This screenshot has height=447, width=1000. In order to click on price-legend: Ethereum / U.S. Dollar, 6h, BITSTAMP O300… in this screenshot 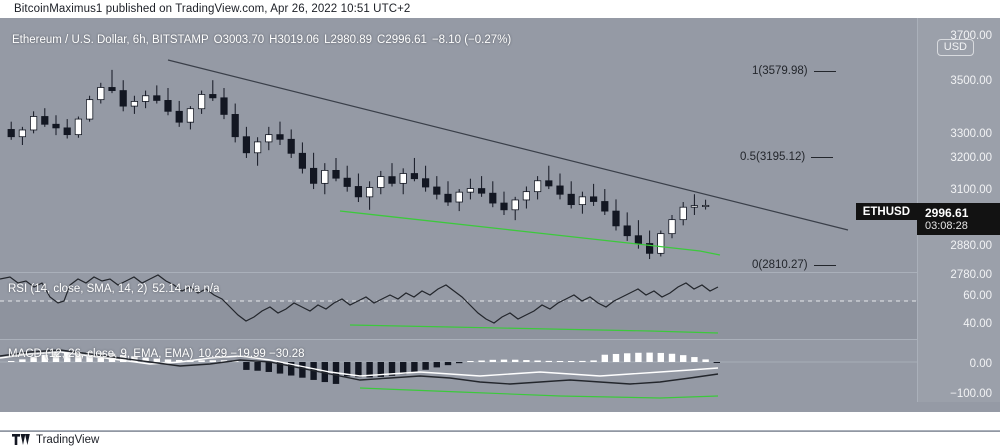, I will do `click(261, 40)`.